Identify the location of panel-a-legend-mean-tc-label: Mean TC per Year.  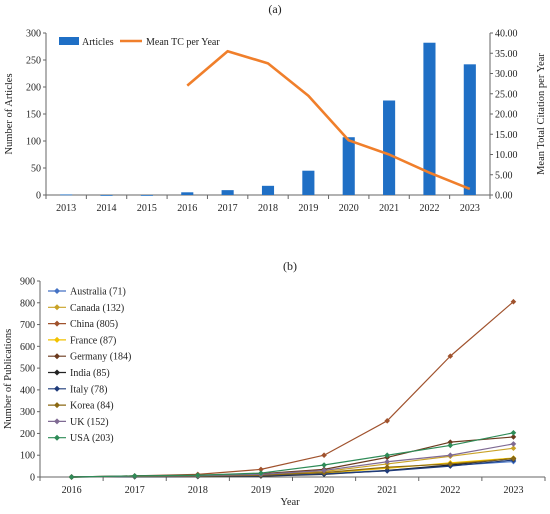
(183, 42).